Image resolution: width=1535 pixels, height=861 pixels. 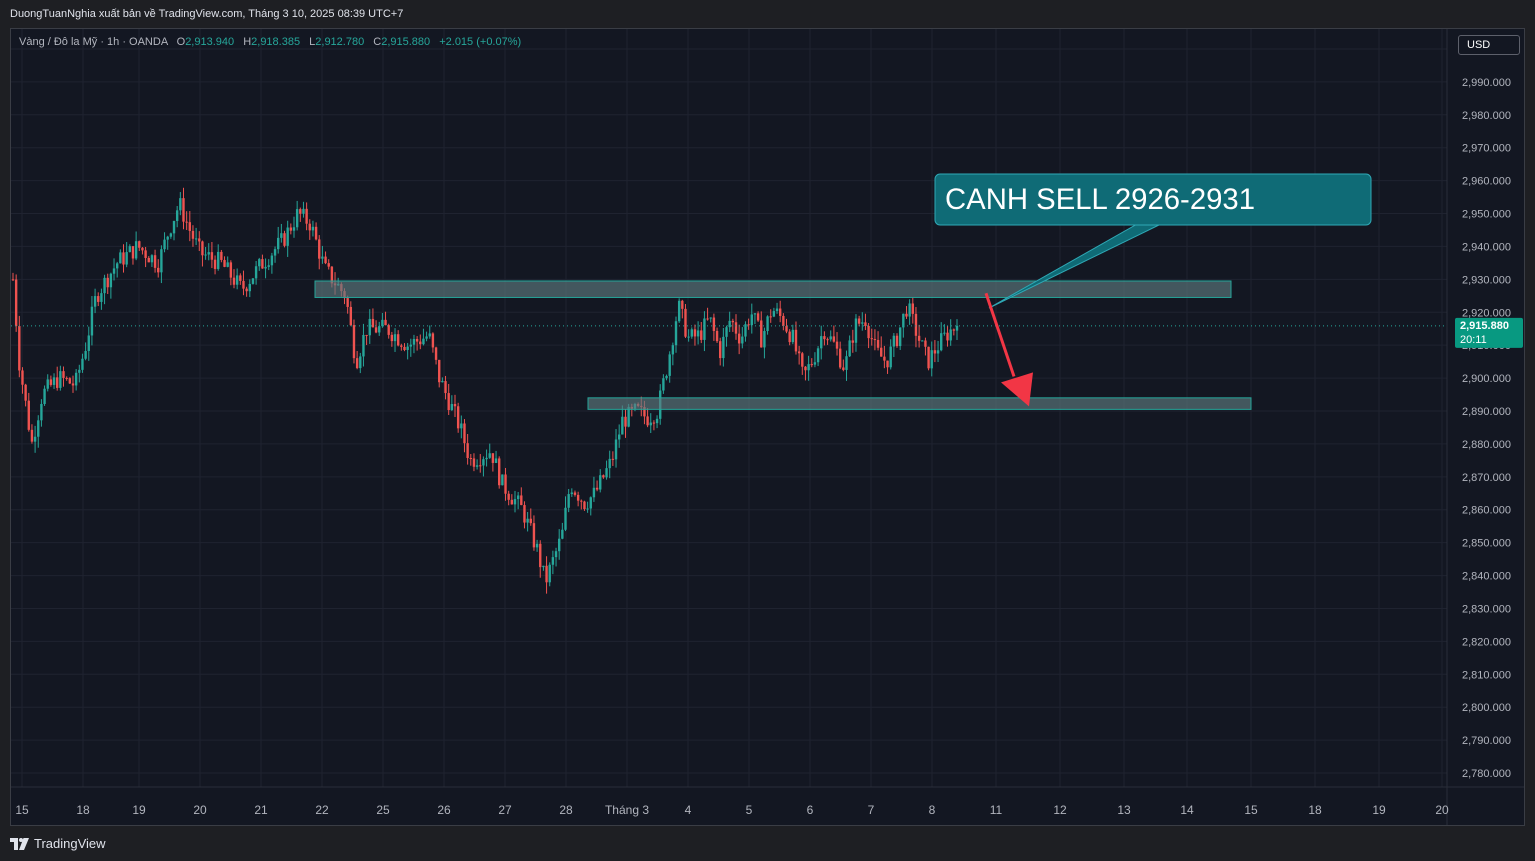 What do you see at coordinates (773, 289) in the screenshot?
I see `resistance-zone` at bounding box center [773, 289].